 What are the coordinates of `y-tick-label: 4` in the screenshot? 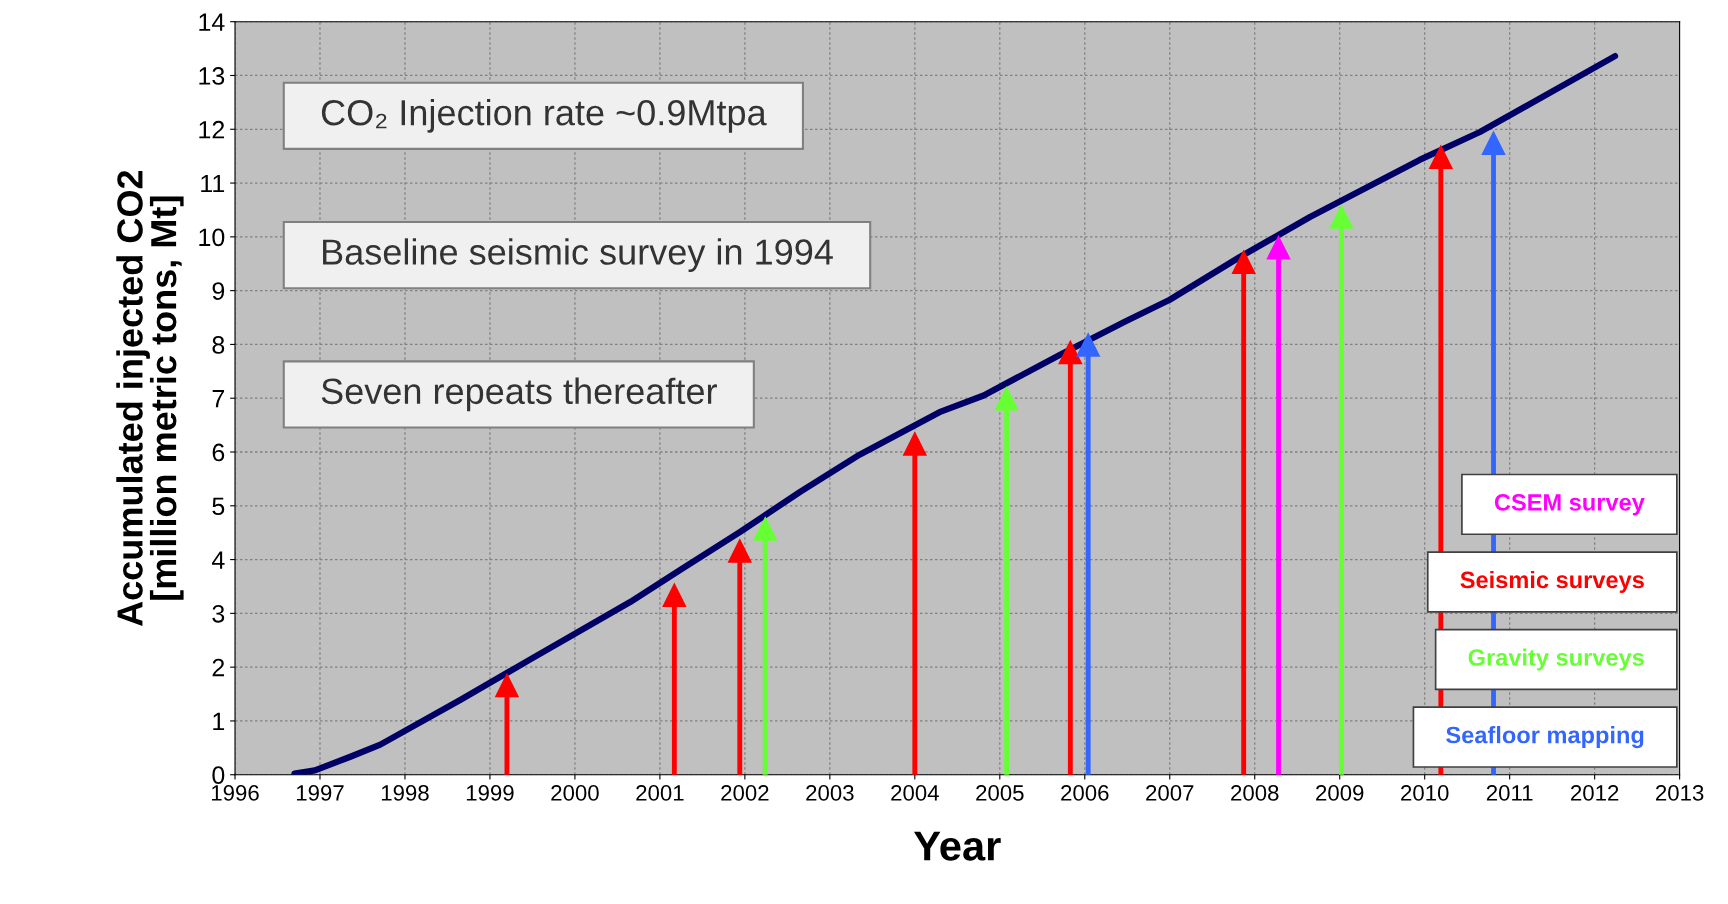 It's located at (218, 560).